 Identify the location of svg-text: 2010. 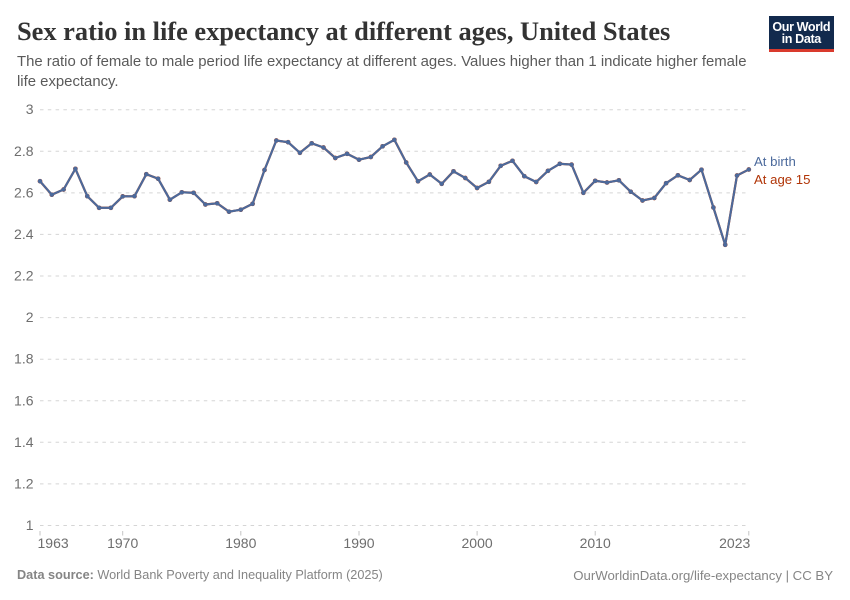
(595, 543).